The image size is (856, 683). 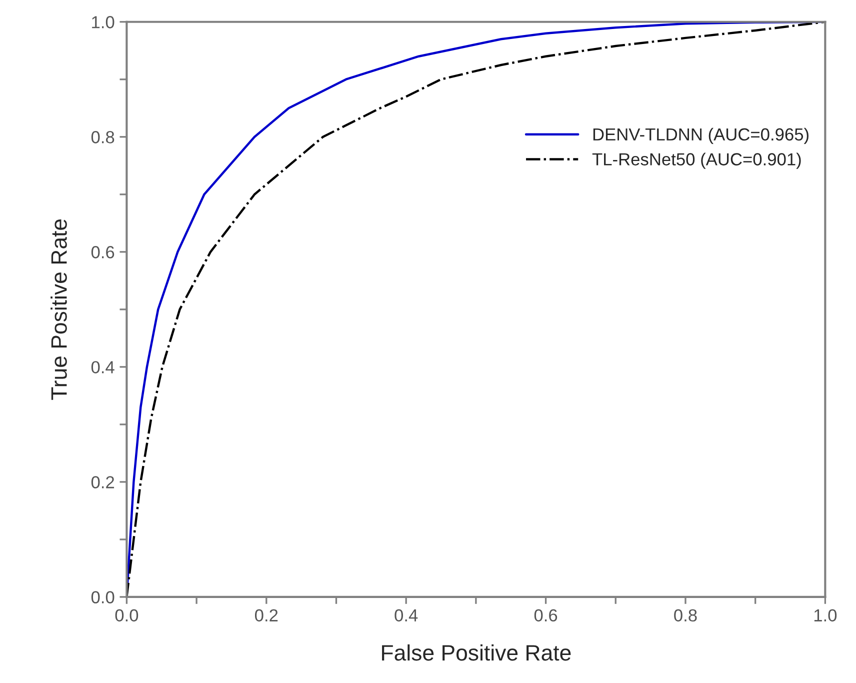 What do you see at coordinates (685, 615) in the screenshot?
I see `x-tick-label: 0.8` at bounding box center [685, 615].